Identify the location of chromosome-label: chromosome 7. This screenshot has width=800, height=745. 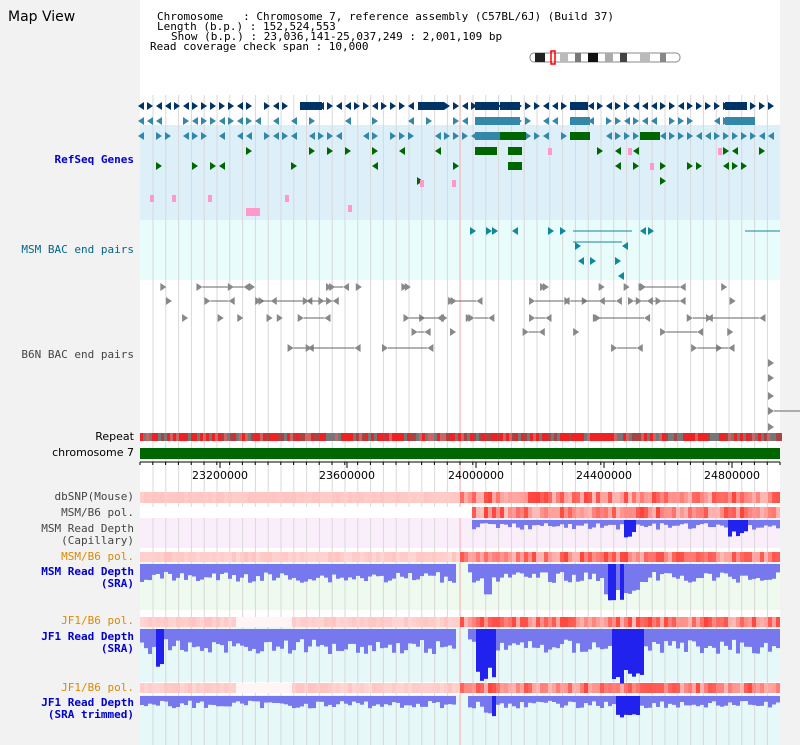
(93, 452).